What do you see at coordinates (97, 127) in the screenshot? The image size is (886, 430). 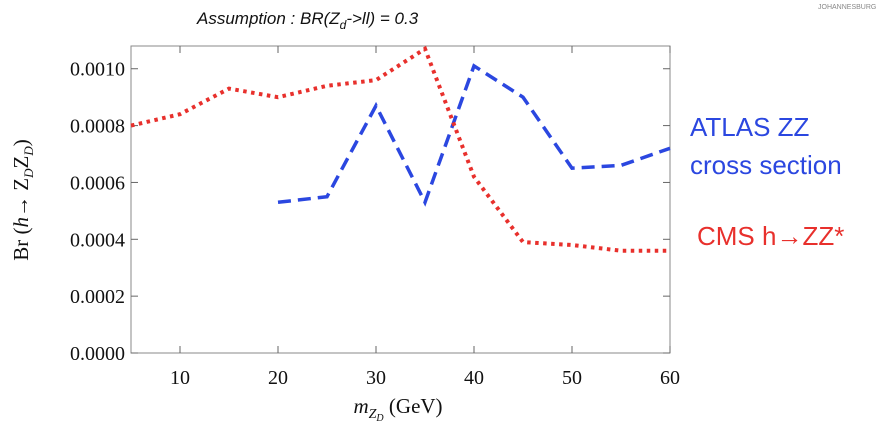 I see `y-tick-label: 0.0008` at bounding box center [97, 127].